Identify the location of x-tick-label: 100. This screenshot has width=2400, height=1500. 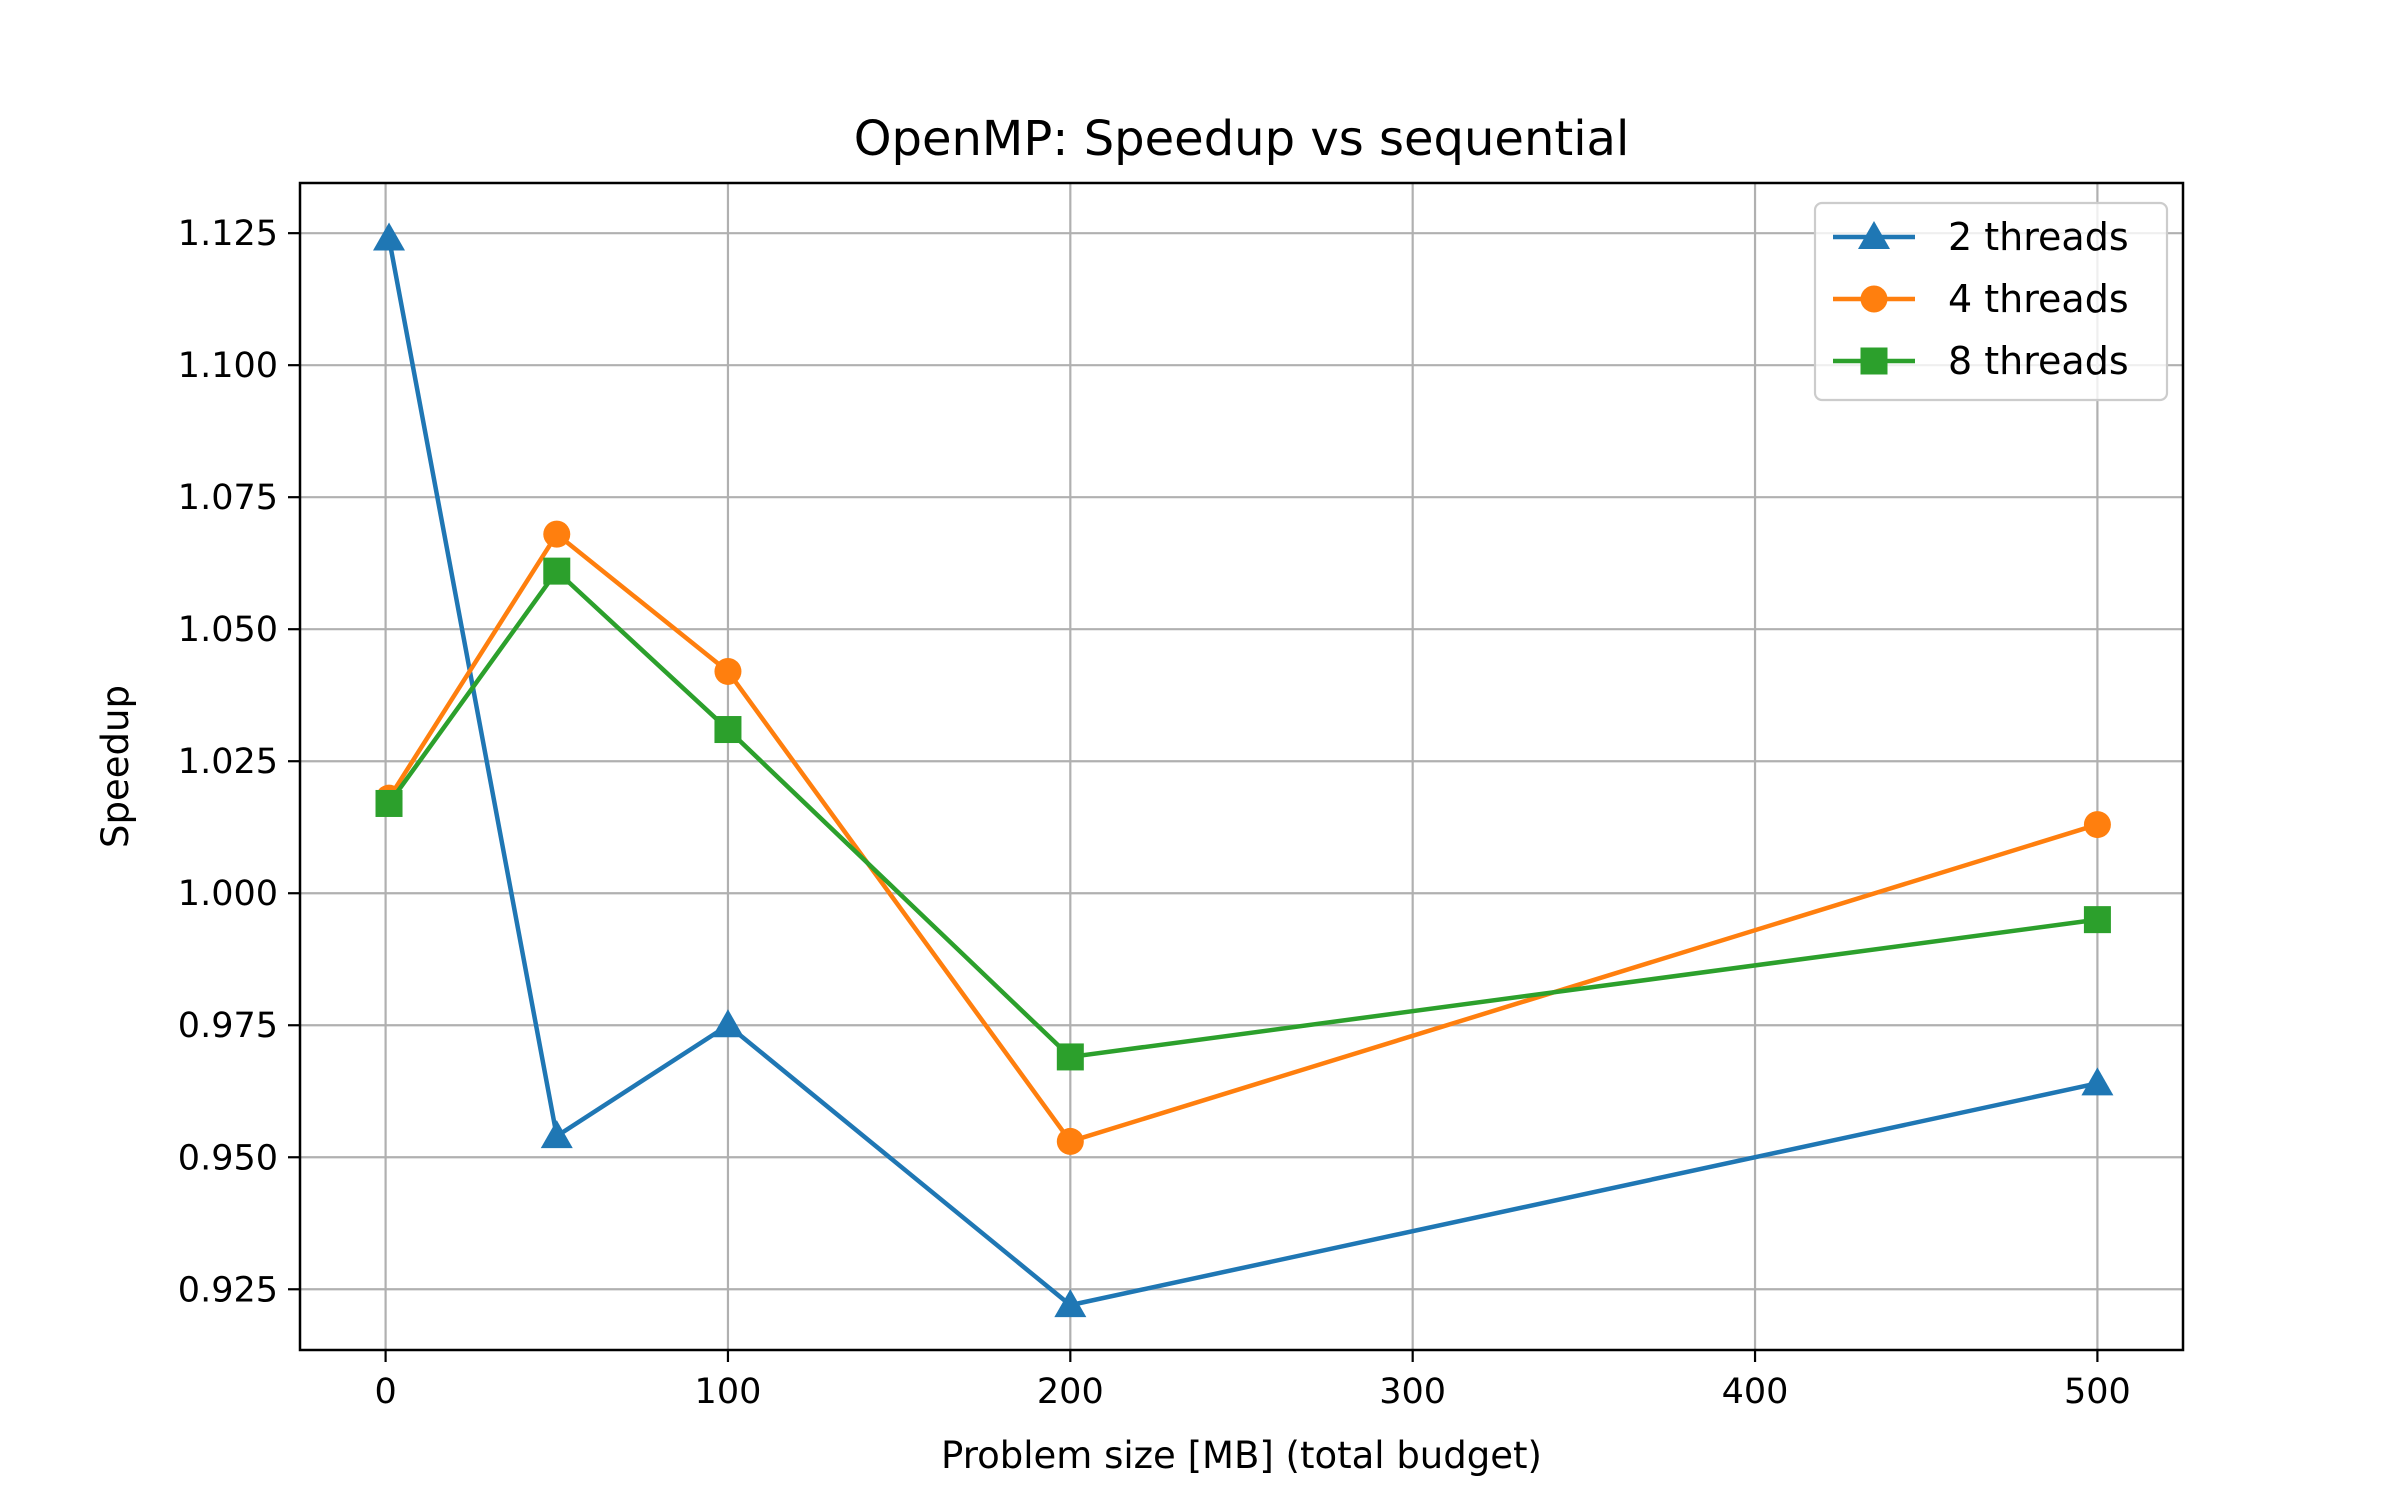
(728, 1392).